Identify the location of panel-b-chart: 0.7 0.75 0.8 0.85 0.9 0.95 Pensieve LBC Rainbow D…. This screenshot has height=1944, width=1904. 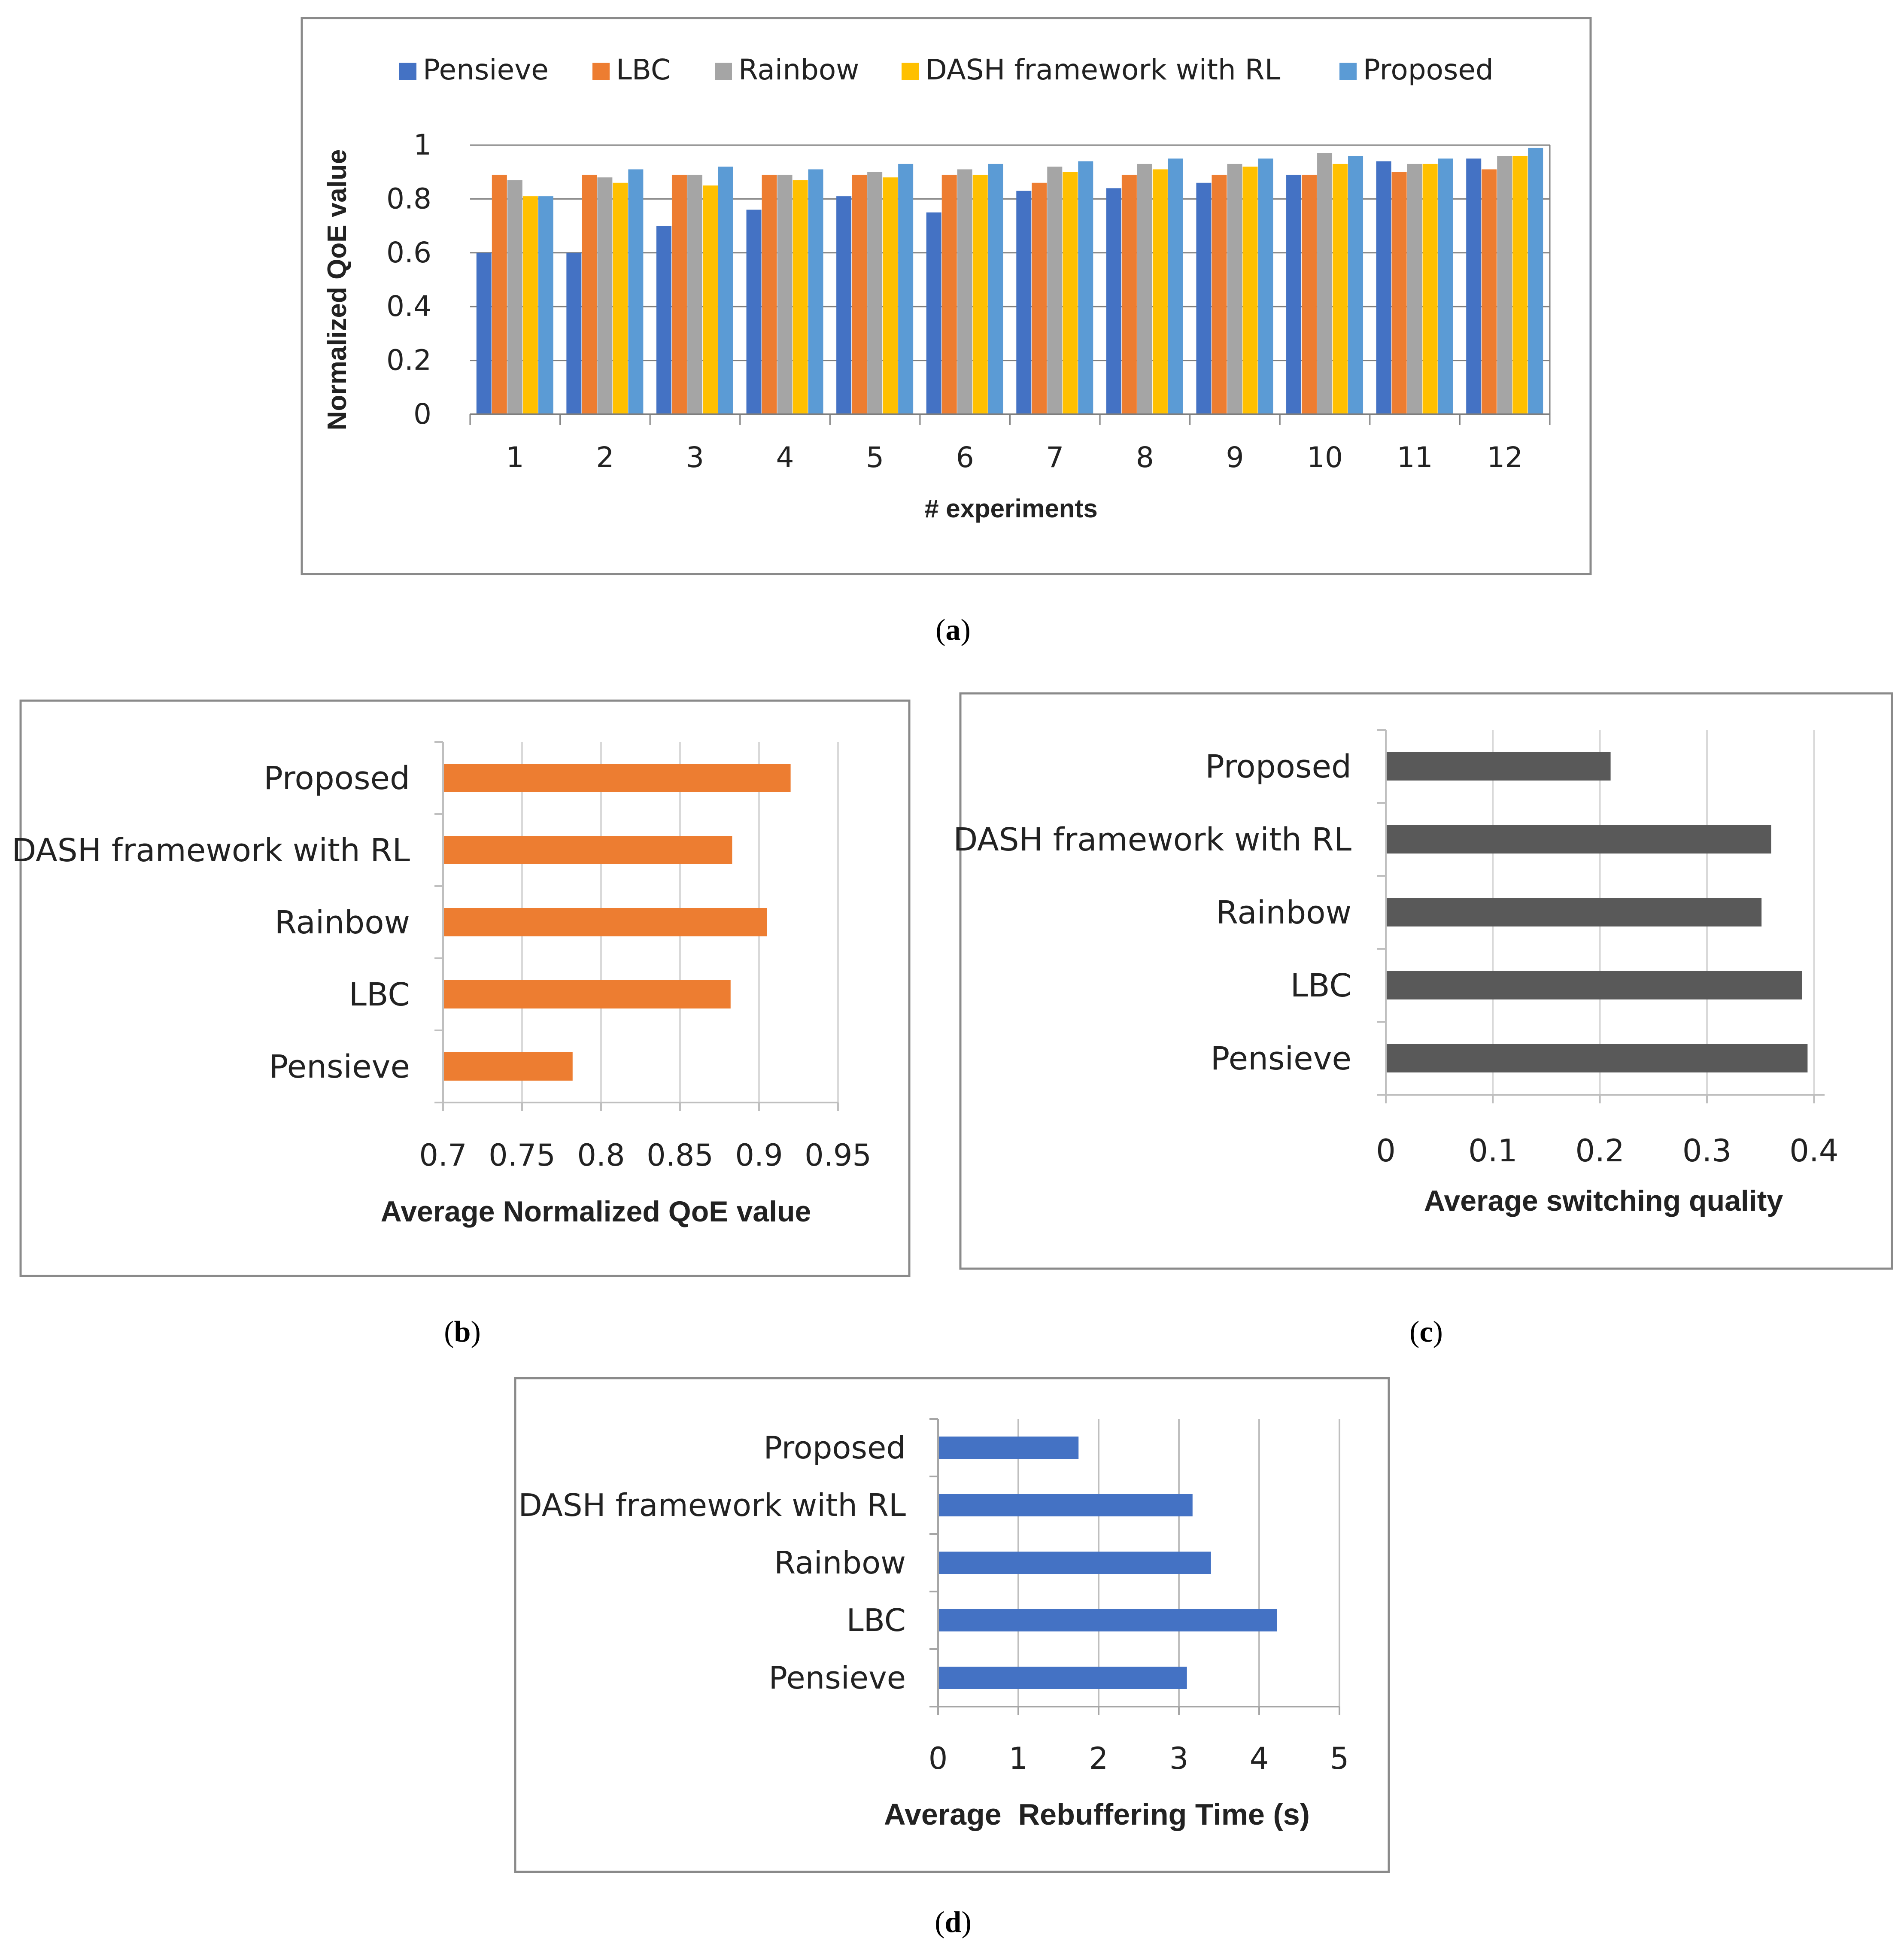
(442, 984).